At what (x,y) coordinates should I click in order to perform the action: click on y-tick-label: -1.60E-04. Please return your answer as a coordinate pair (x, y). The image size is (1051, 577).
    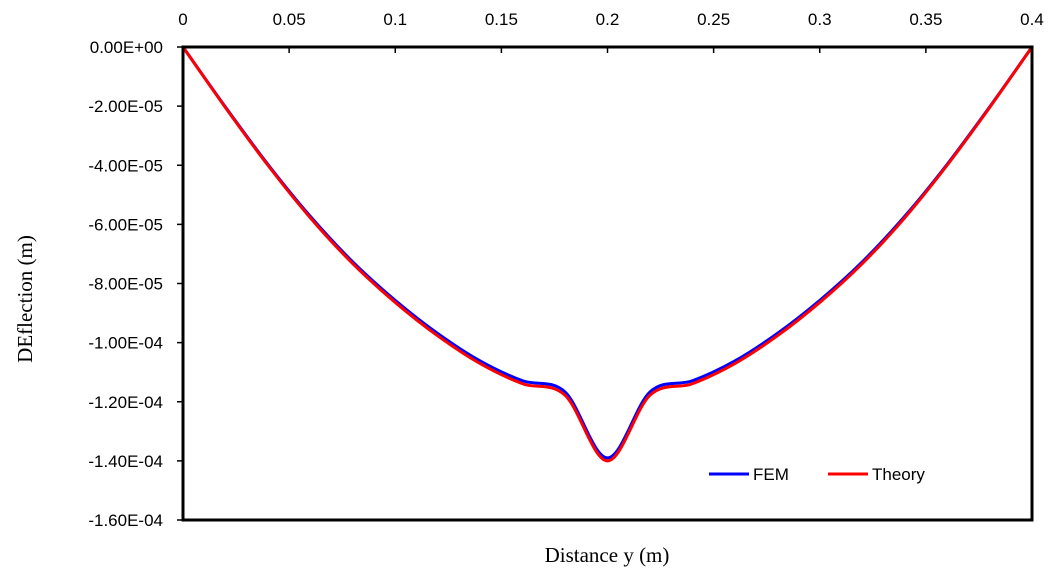
    Looking at the image, I should click on (125, 520).